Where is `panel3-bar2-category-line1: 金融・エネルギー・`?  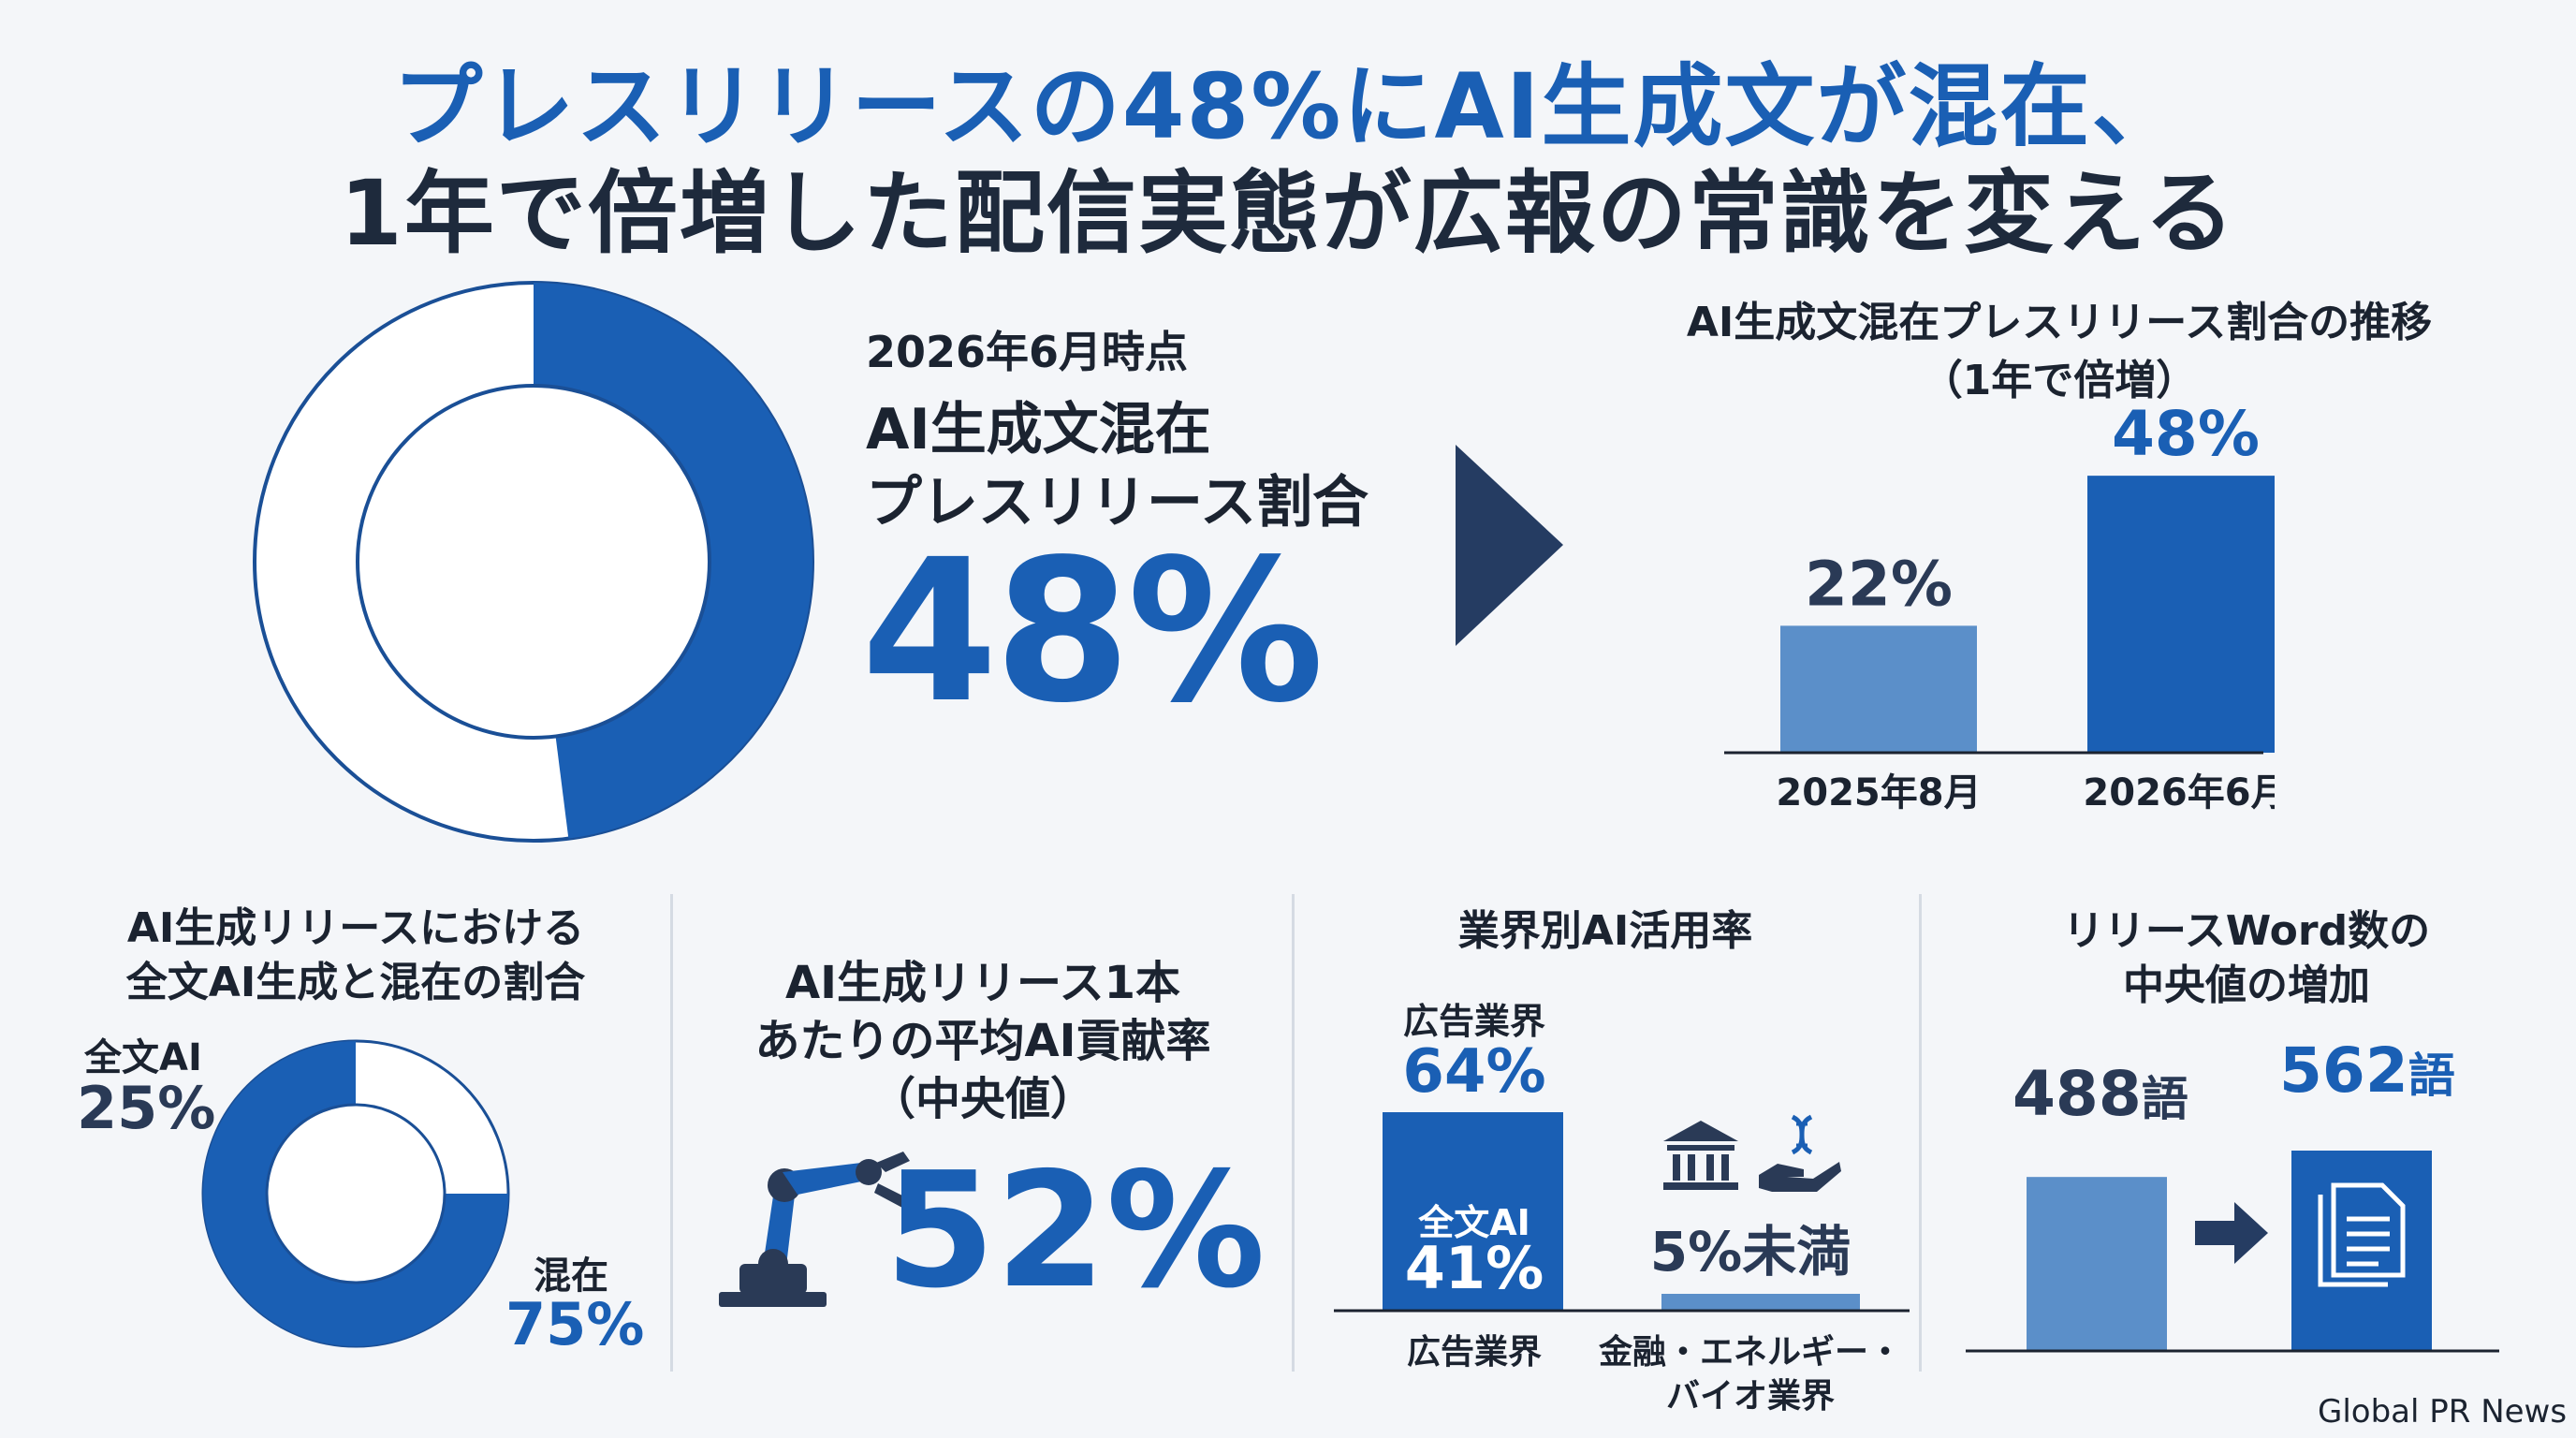
panel3-bar2-category-line1: 金融・エネルギー・ is located at coordinates (1750, 1352).